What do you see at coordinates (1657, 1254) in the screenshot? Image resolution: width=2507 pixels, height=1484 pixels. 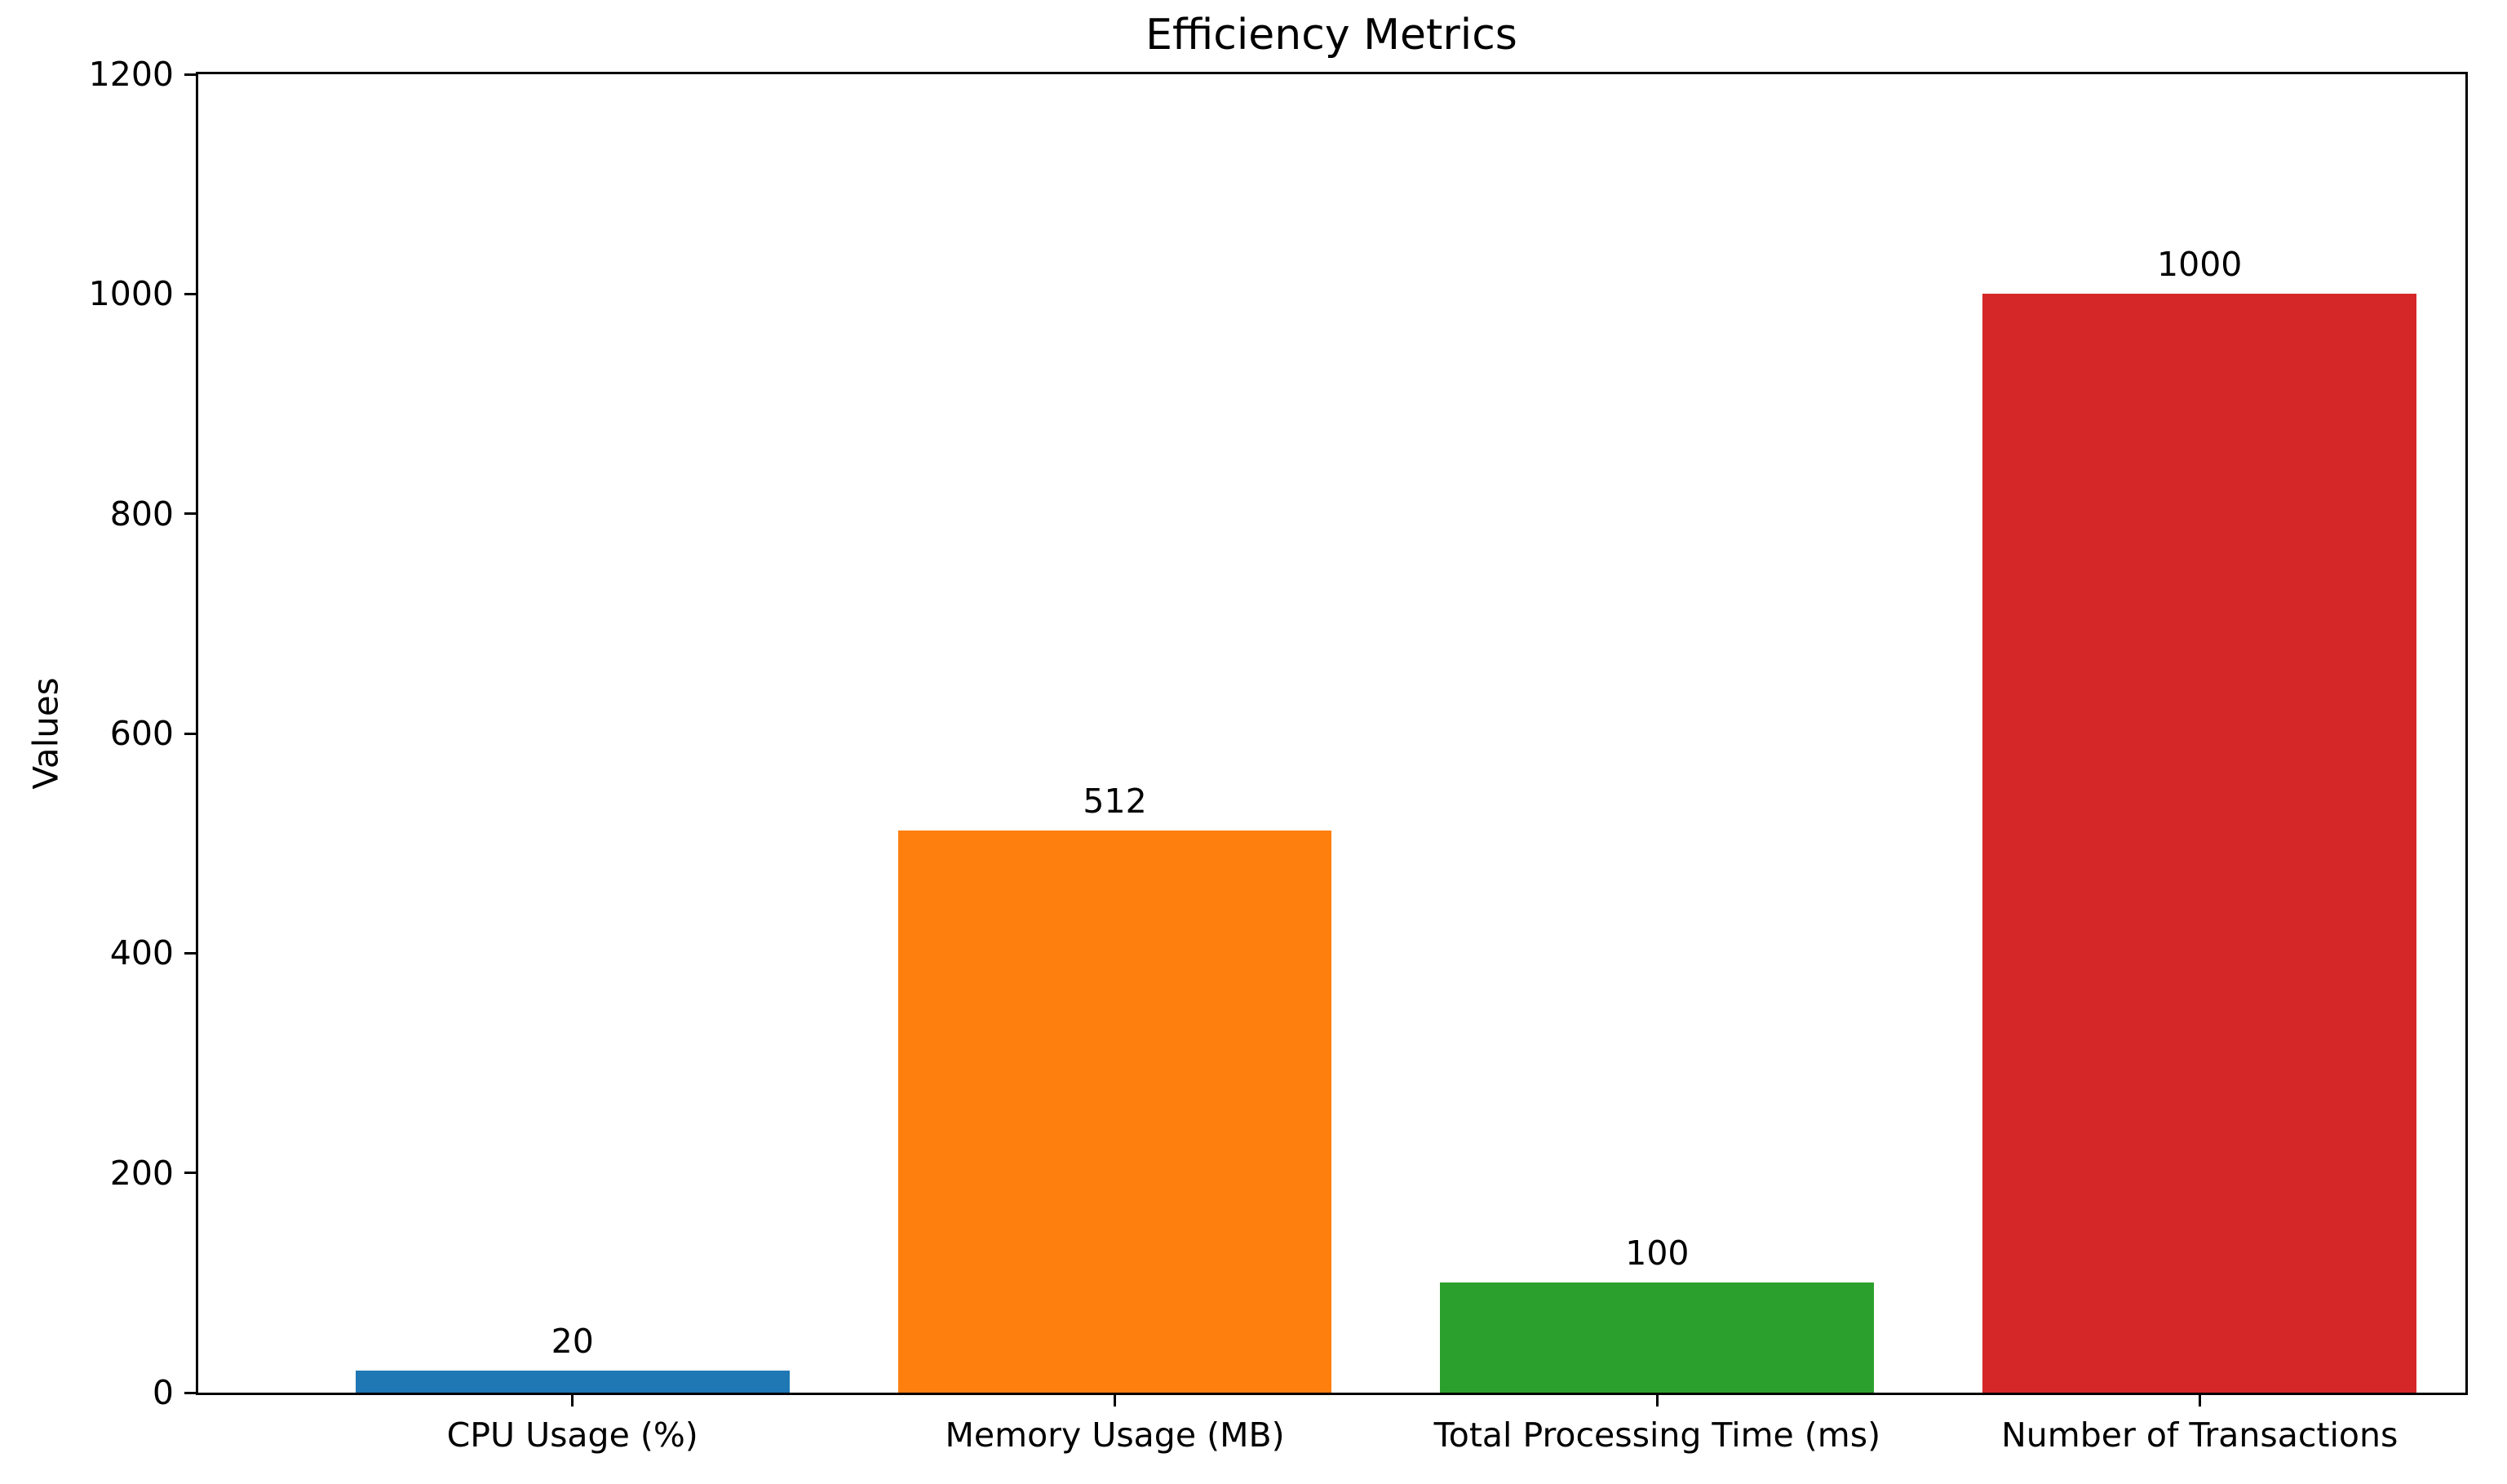 I see `bar-value-label: 100` at bounding box center [1657, 1254].